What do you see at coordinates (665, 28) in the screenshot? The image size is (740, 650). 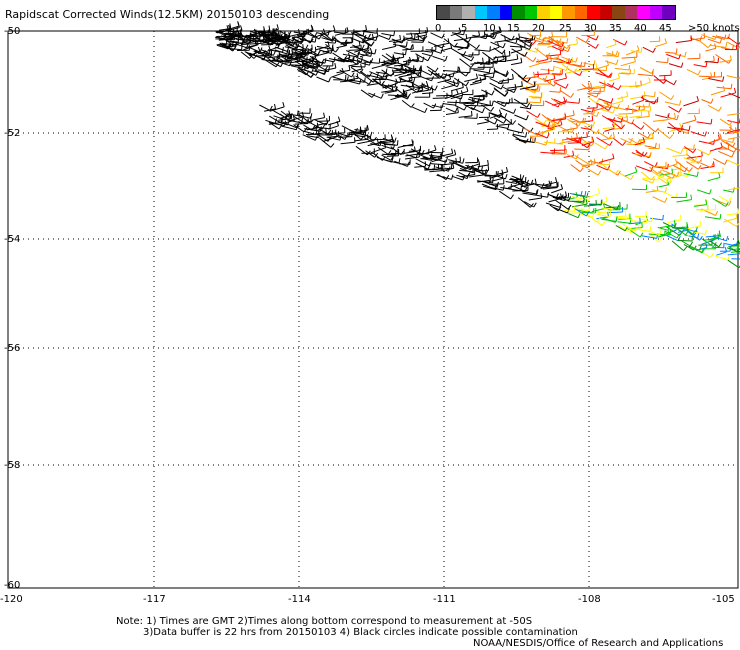 I see `legend-label: 45` at bounding box center [665, 28].